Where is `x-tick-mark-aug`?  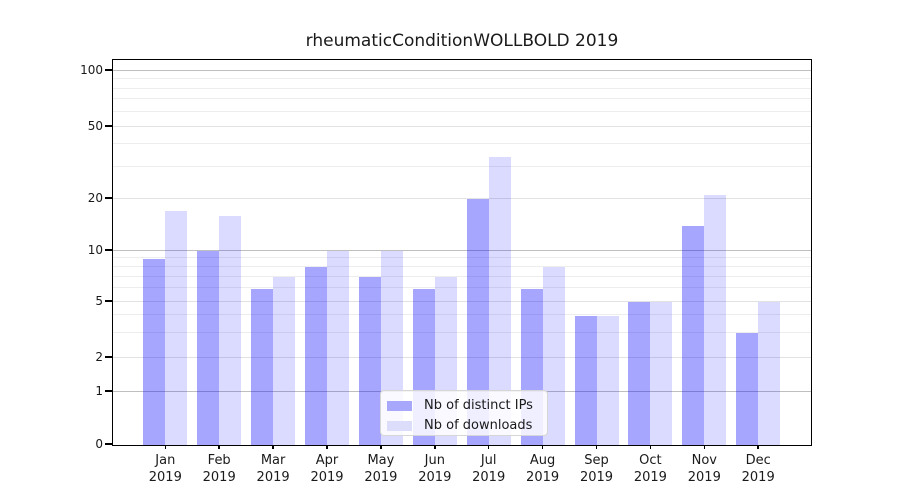 x-tick-mark-aug is located at coordinates (542, 447).